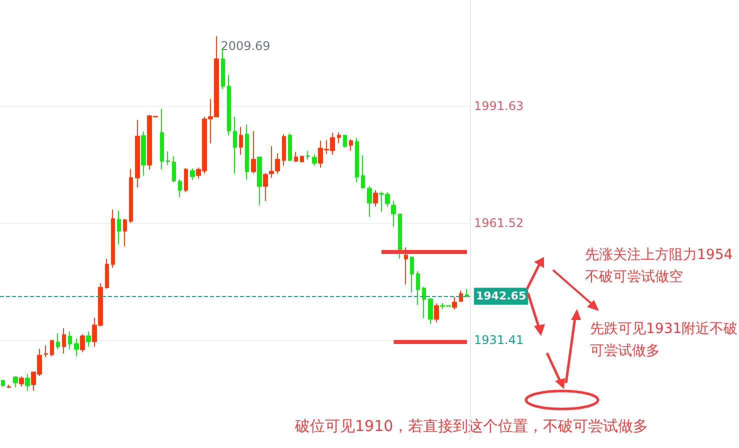 The width and height of the screenshot is (739, 448). Describe the element at coordinates (499, 106) in the screenshot. I see `y-tick-label: 1991.63` at that location.